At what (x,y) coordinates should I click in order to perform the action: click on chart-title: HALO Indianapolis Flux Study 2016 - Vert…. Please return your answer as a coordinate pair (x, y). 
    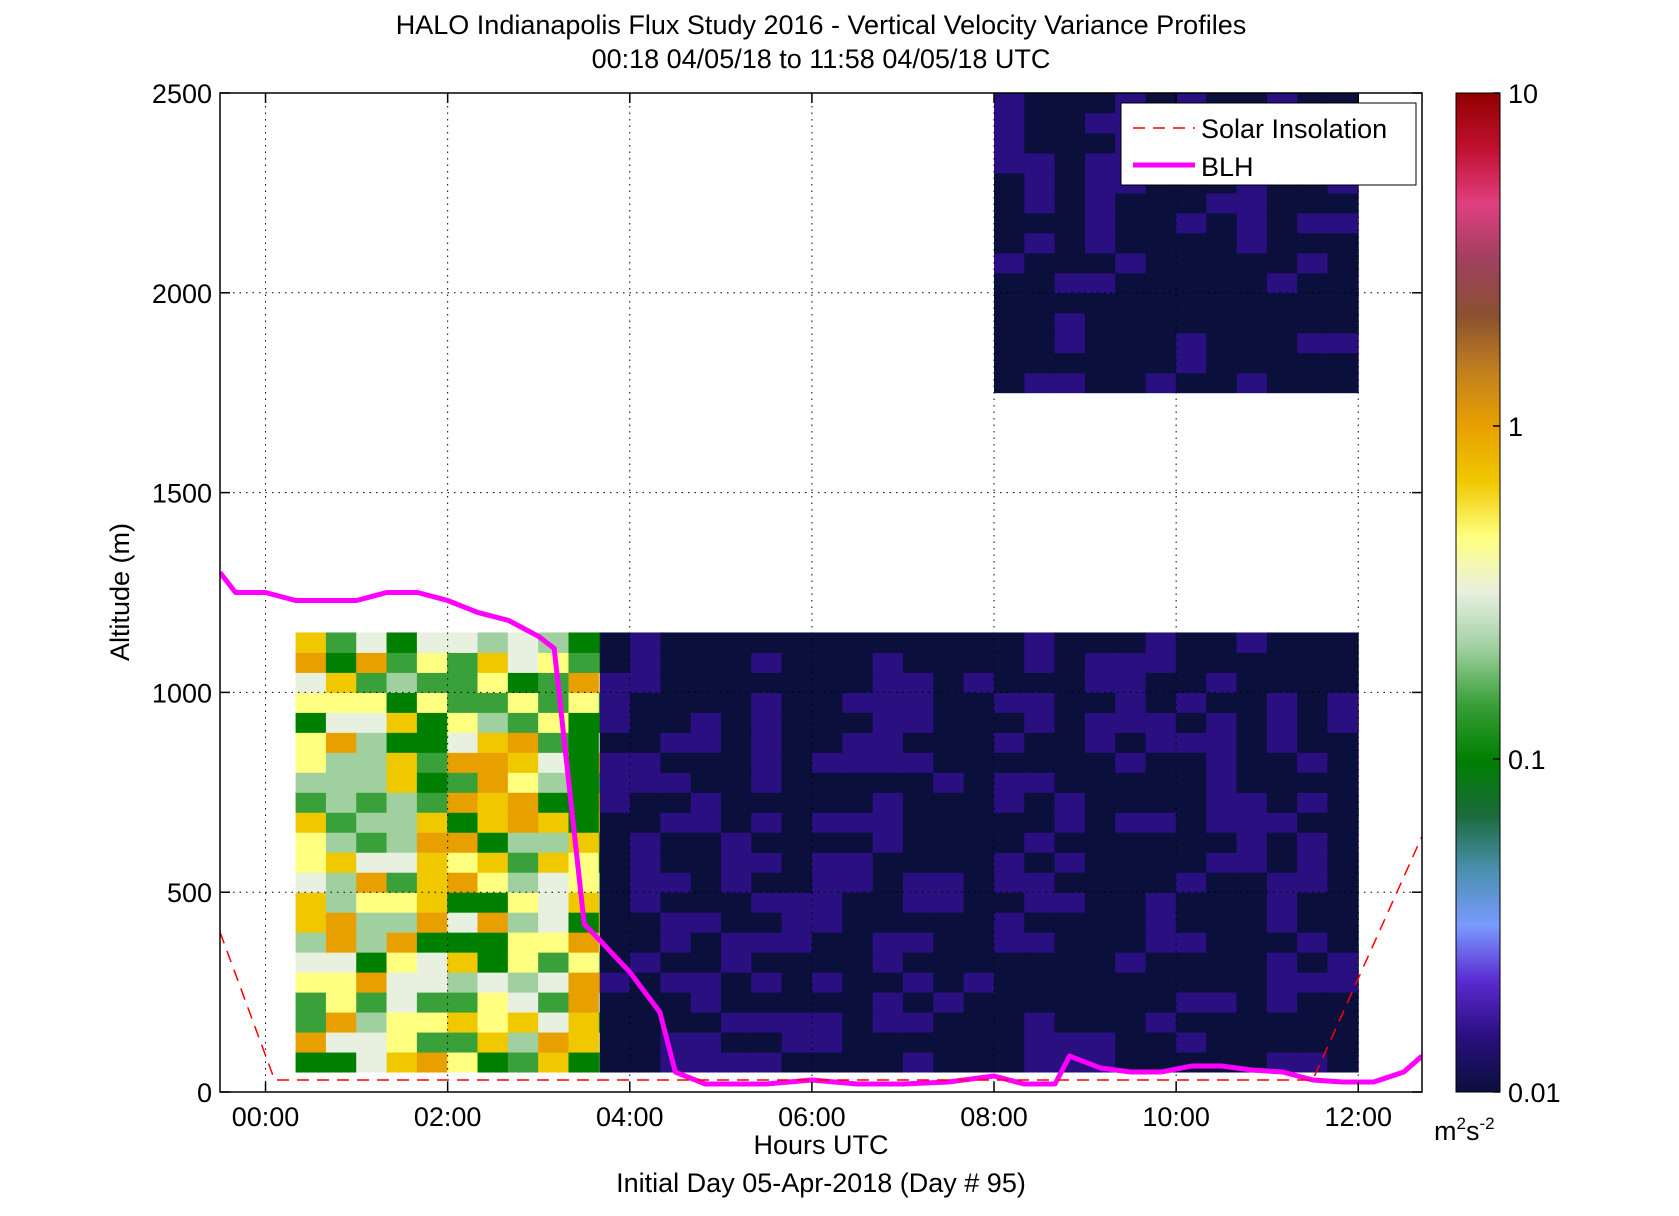
    Looking at the image, I should click on (821, 25).